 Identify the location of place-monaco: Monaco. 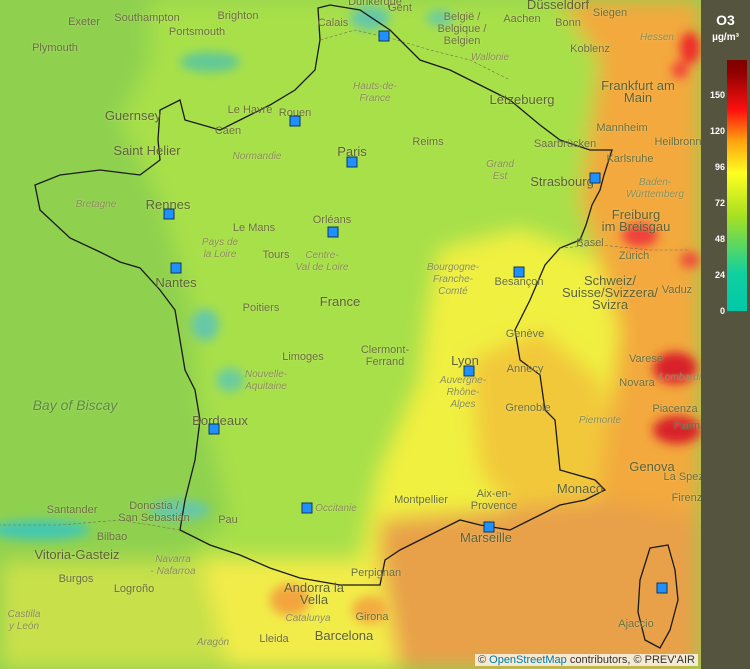
(580, 488).